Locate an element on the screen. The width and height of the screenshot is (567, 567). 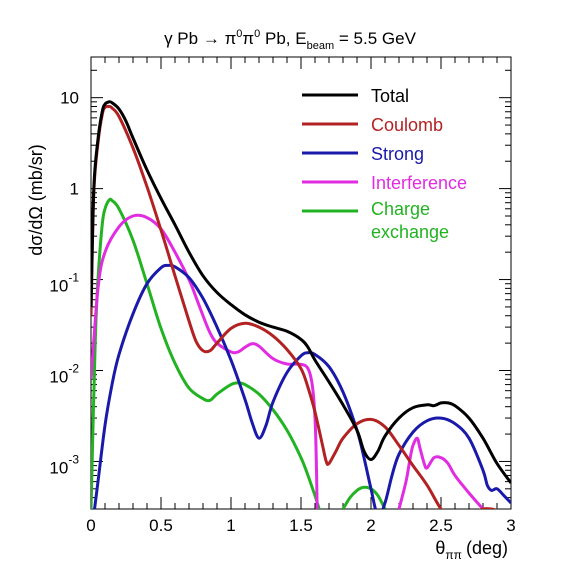
x-tick-labels: 0 0.5 1 1.5 2 2.5 3 is located at coordinates (300, 525).